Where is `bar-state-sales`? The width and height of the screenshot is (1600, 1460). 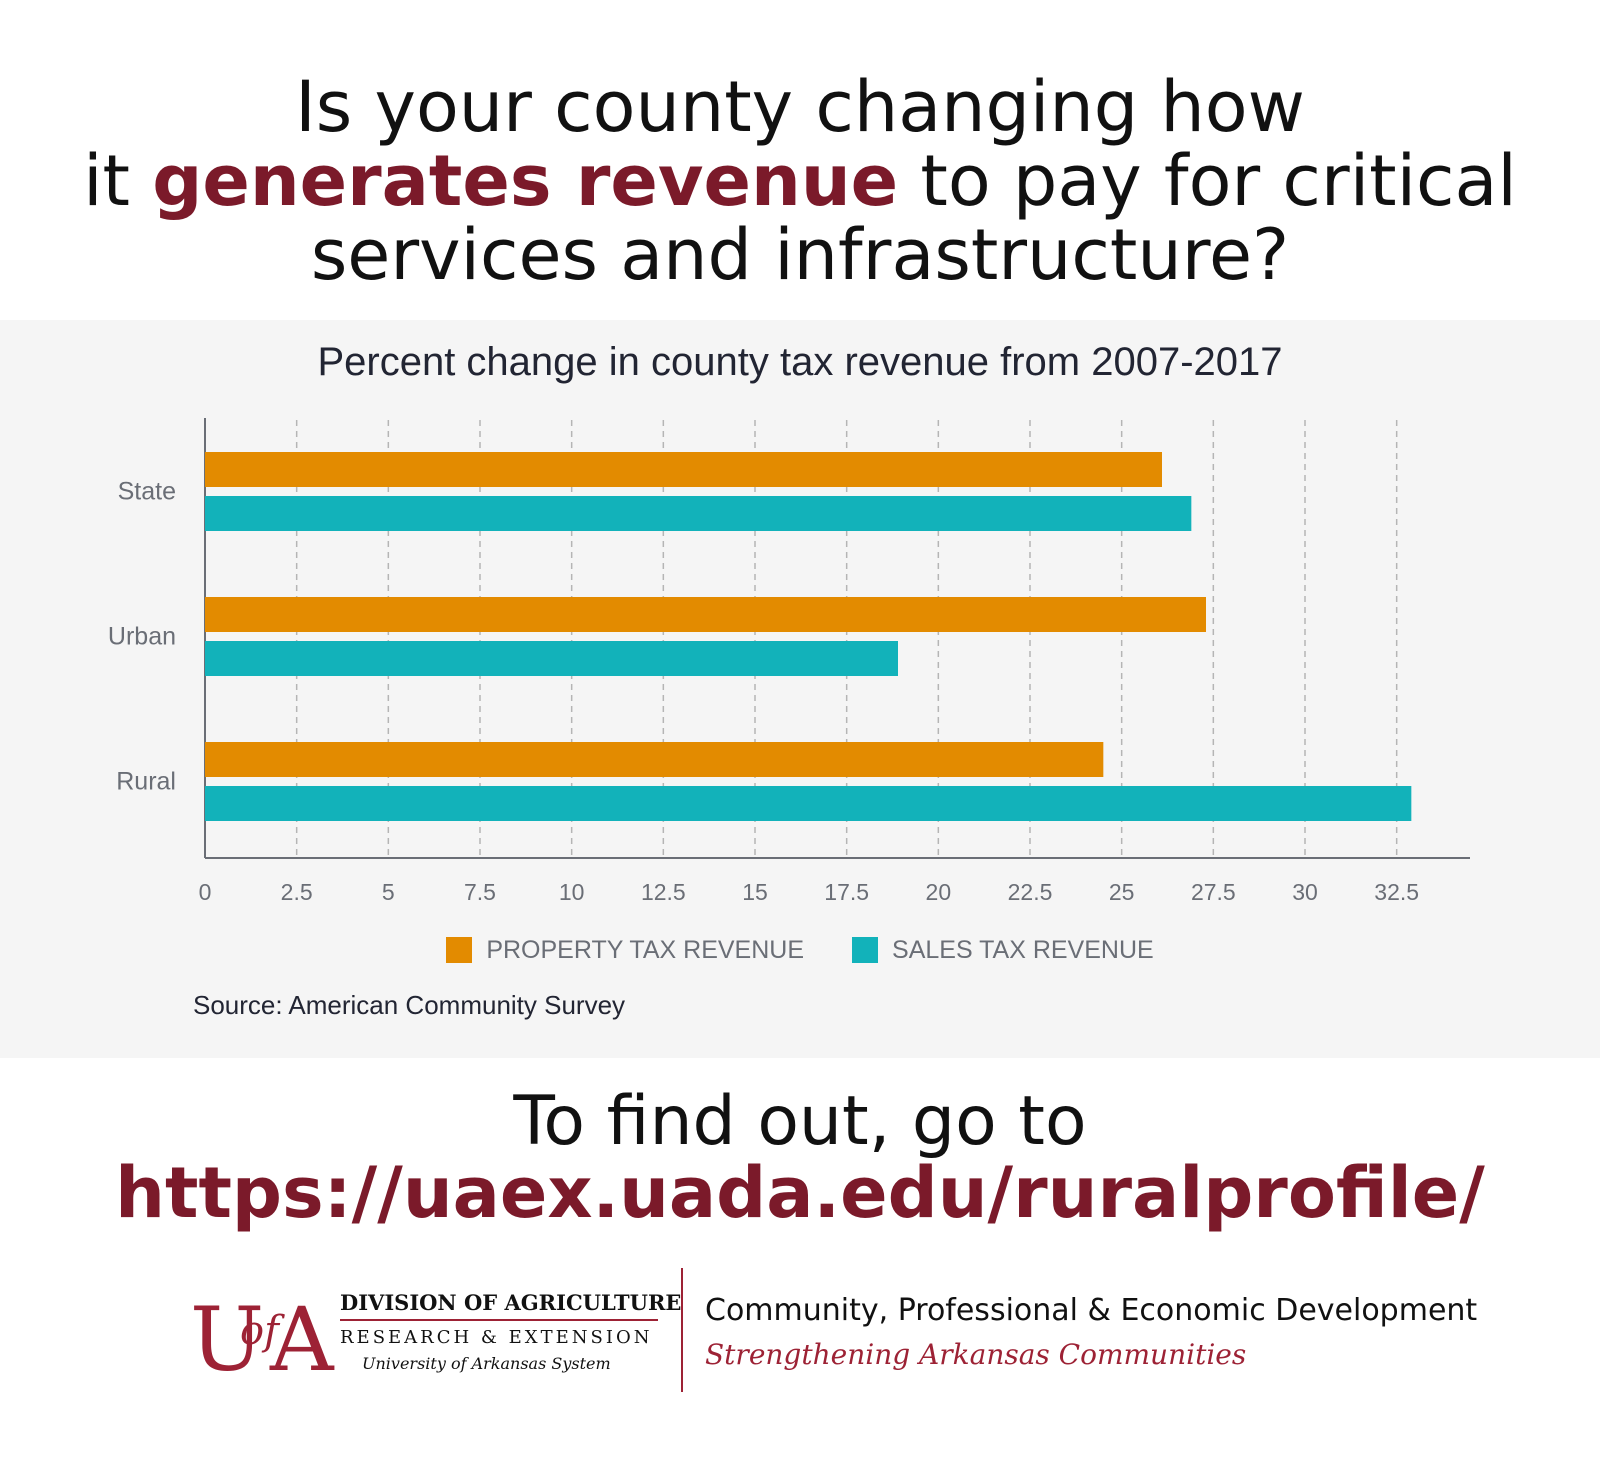 bar-state-sales is located at coordinates (698, 513).